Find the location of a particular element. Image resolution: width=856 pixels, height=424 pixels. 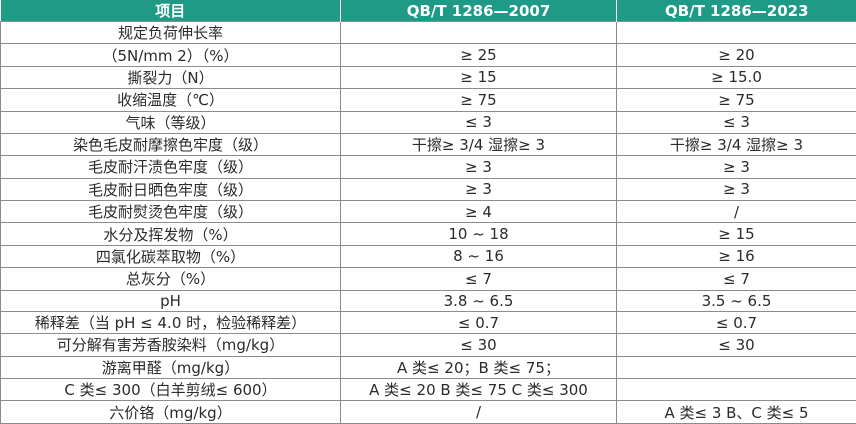

table-row: 撕裂力（N） ≥ 15 ≥ 15.0 is located at coordinates (428, 77).